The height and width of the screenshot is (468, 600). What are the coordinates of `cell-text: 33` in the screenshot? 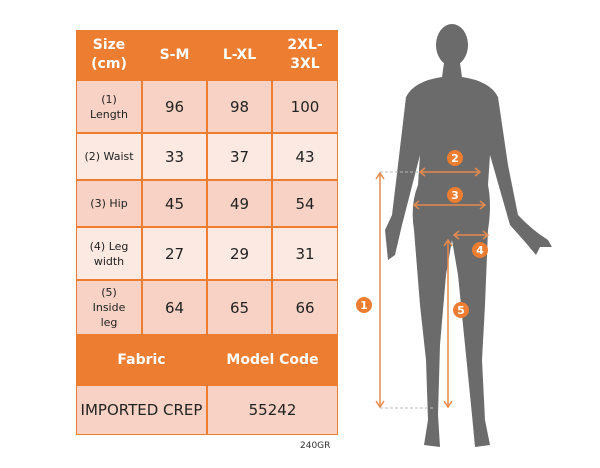 It's located at (174, 156).